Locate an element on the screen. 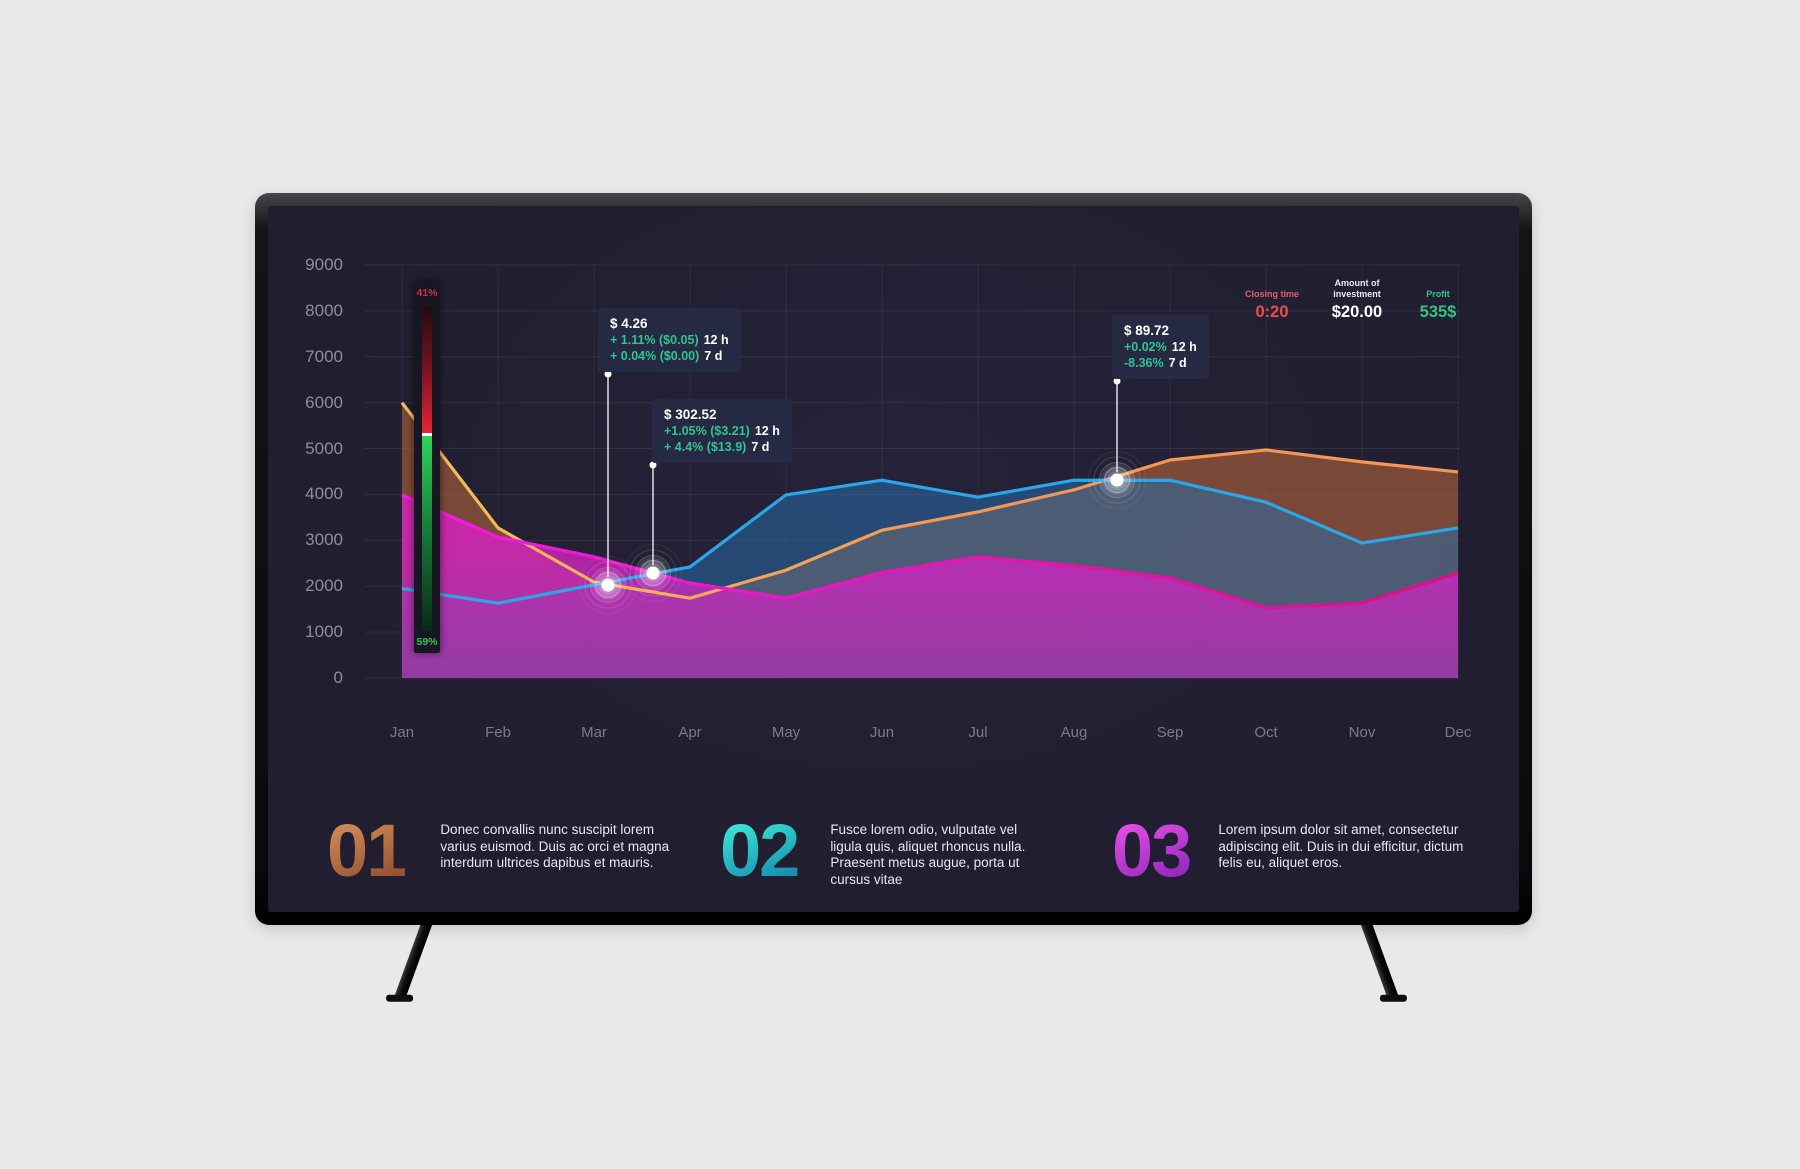  info-column: Amount of investment $20.00 is located at coordinates (1357, 299).